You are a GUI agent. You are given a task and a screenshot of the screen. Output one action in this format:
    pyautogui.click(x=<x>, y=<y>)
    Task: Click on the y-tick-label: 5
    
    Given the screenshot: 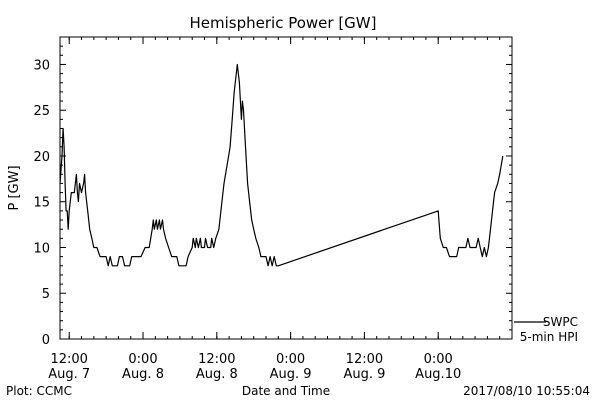 What is the action you would take?
    pyautogui.click(x=46, y=294)
    